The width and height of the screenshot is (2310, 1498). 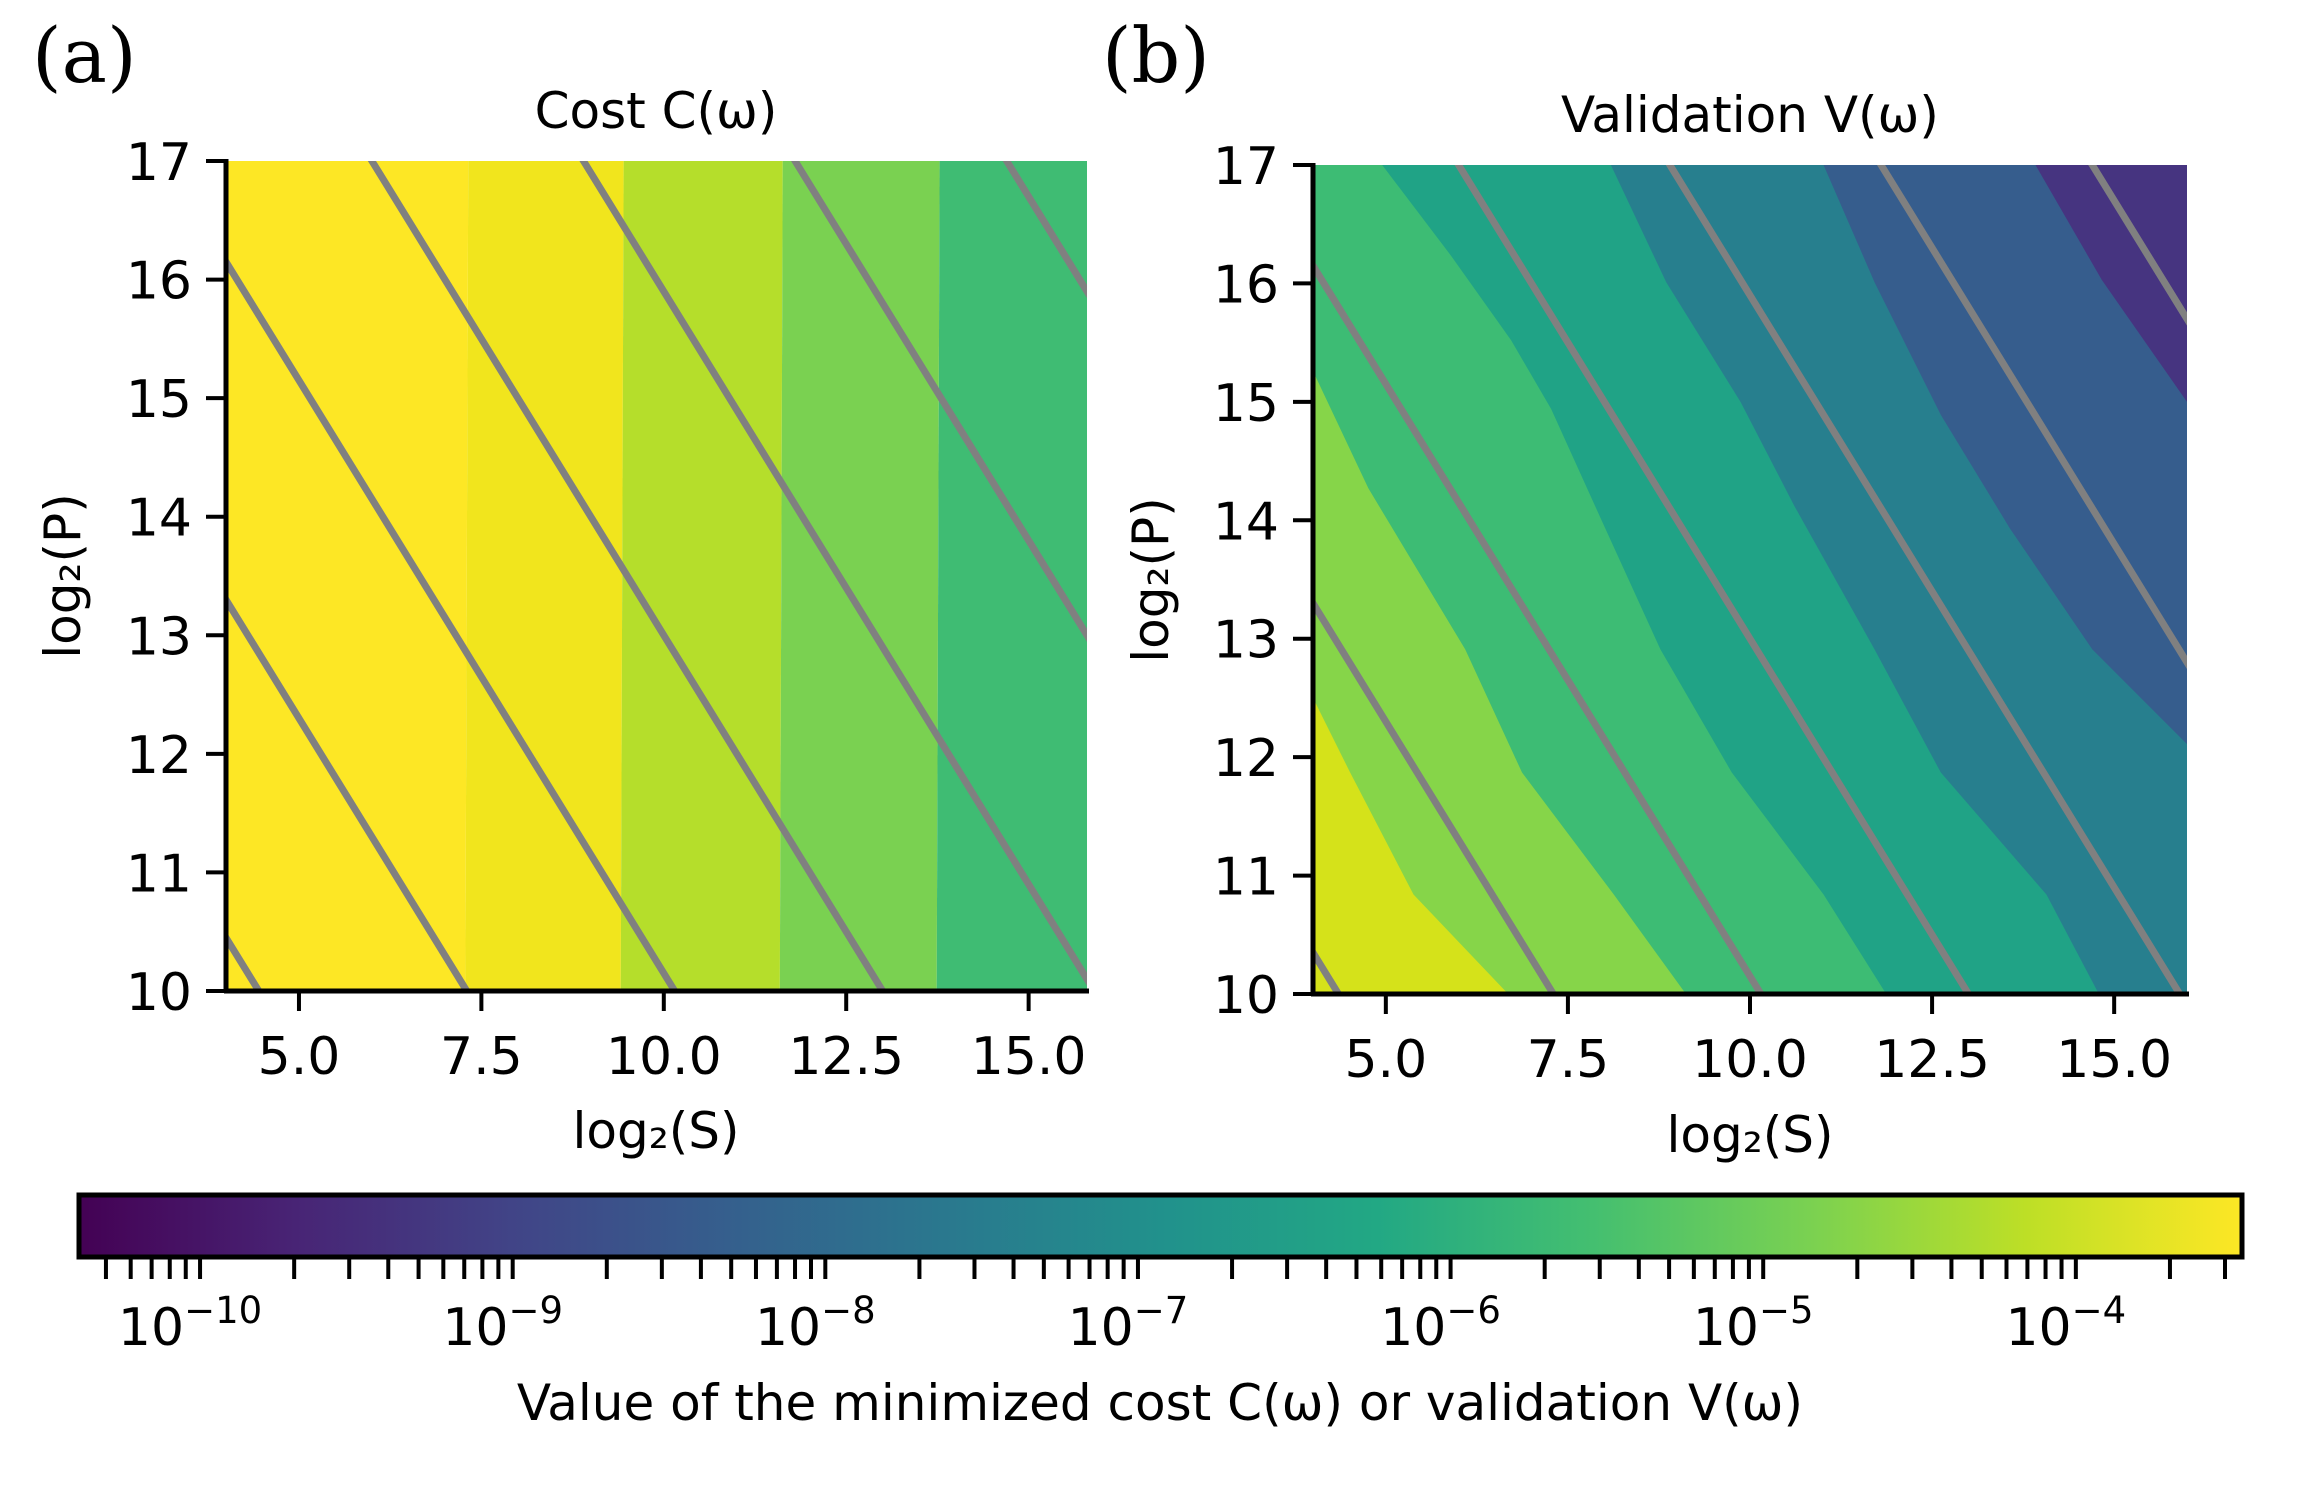 I want to click on colorbar-tick-label: 10⁻⁴, so click(x=2065, y=1323).